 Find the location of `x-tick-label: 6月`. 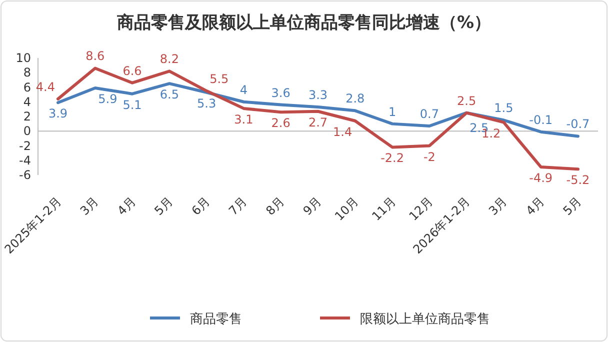

x-tick-label: 6月 is located at coordinates (200, 206).